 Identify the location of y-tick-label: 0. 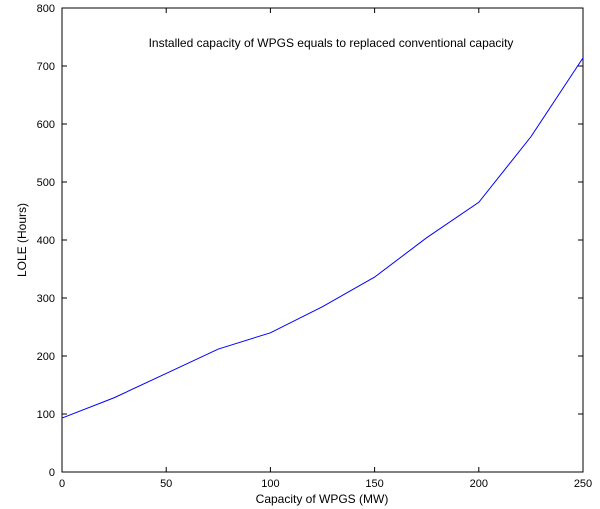
(52, 473).